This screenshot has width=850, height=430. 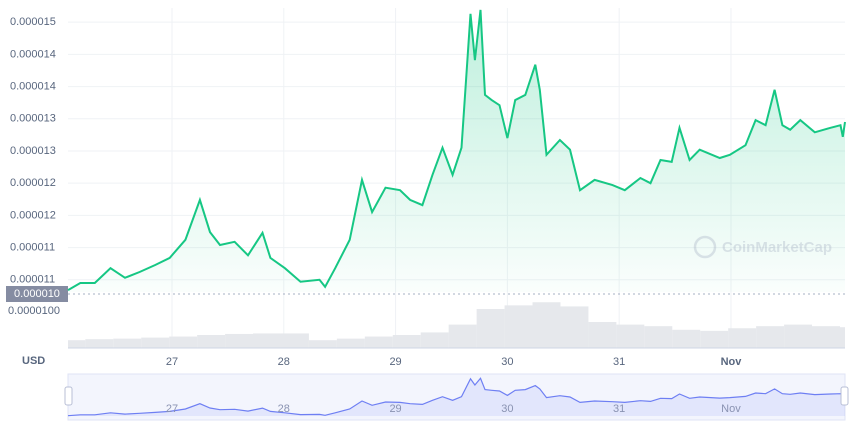 What do you see at coordinates (34, 311) in the screenshot?
I see `volume-label: 0.0000100` at bounding box center [34, 311].